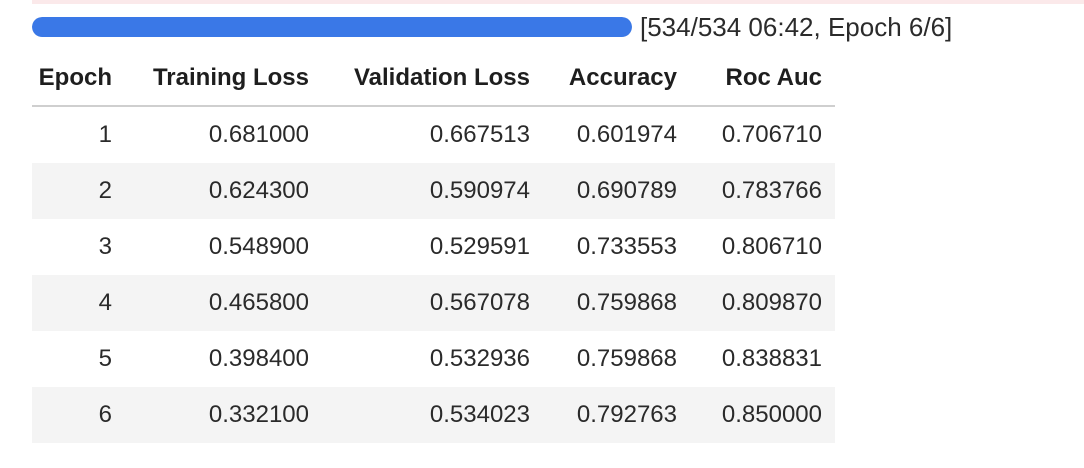  Describe the element at coordinates (258, 358) in the screenshot. I see `cell-training-loss: 0.398400` at that location.